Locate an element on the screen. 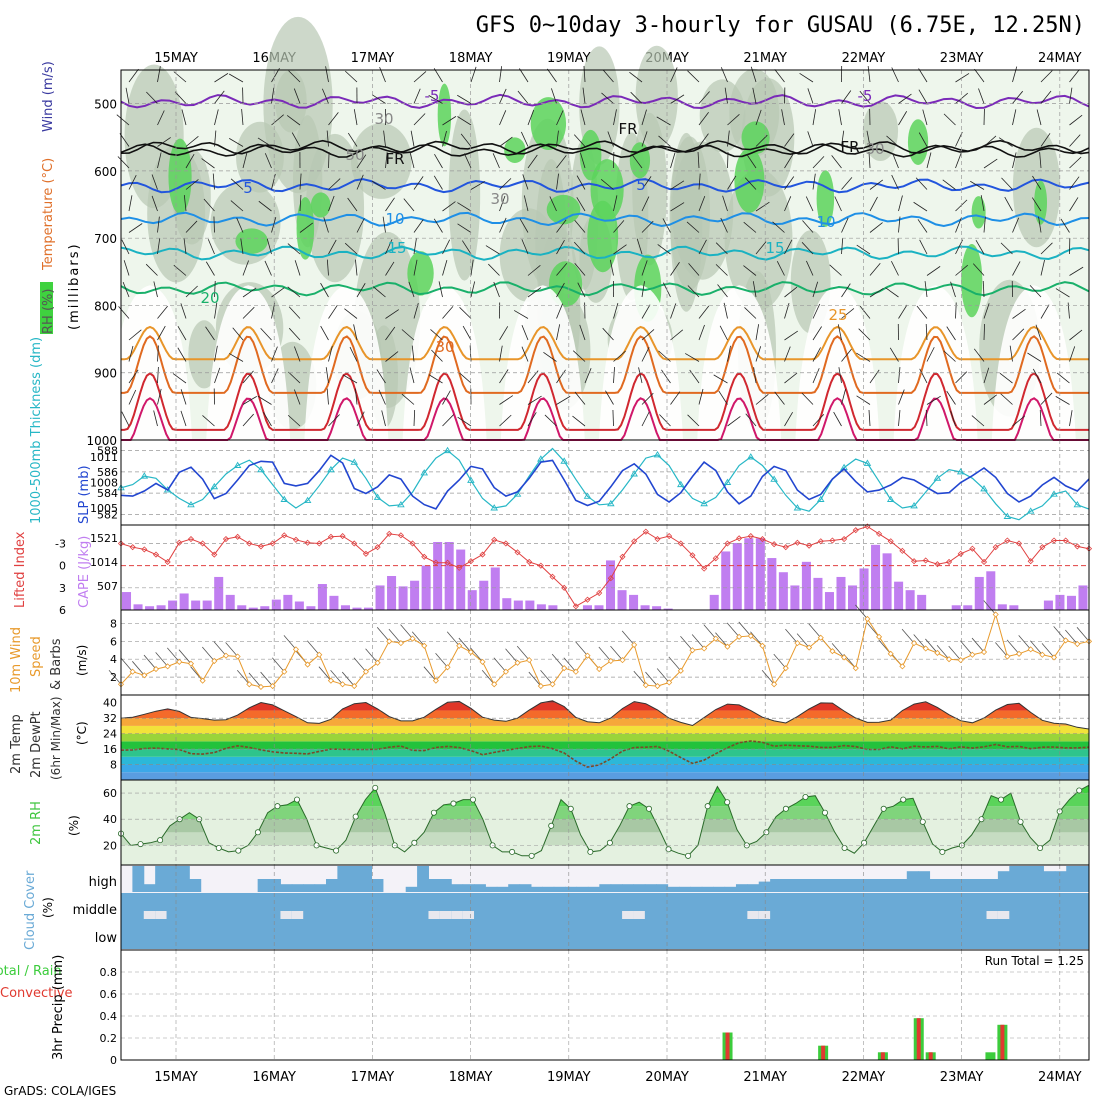  rh-shade-high is located at coordinates (320, 205).